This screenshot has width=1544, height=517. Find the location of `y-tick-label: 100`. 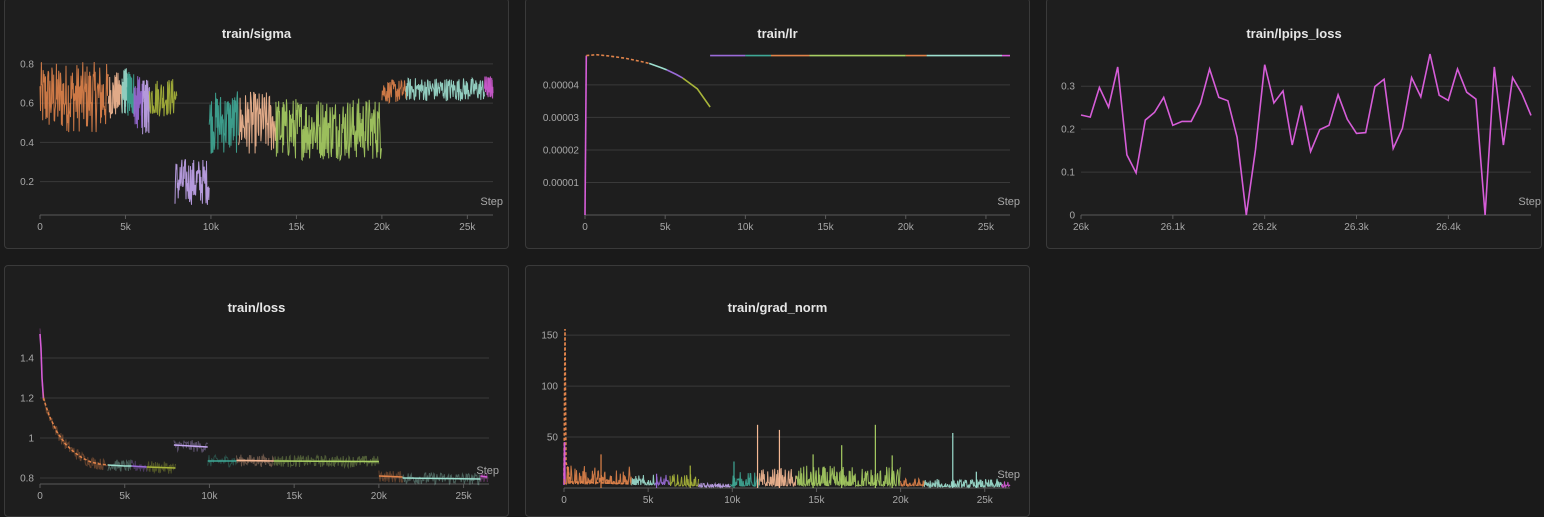

y-tick-label: 100 is located at coordinates (549, 387).